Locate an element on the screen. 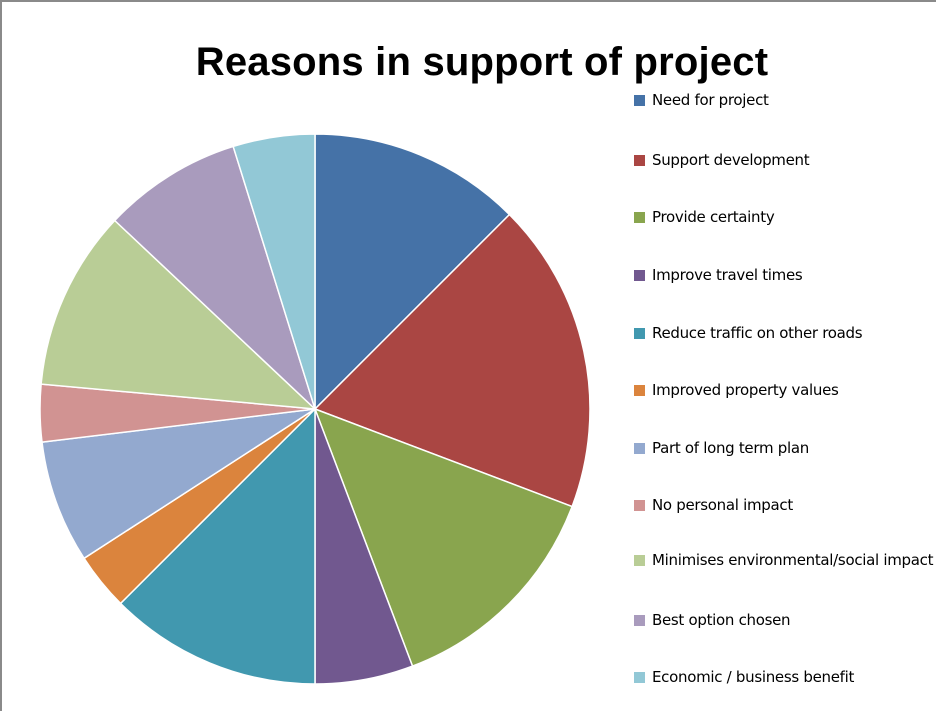 The height and width of the screenshot is (713, 936). legend-item: Best option chosen is located at coordinates (784, 620).